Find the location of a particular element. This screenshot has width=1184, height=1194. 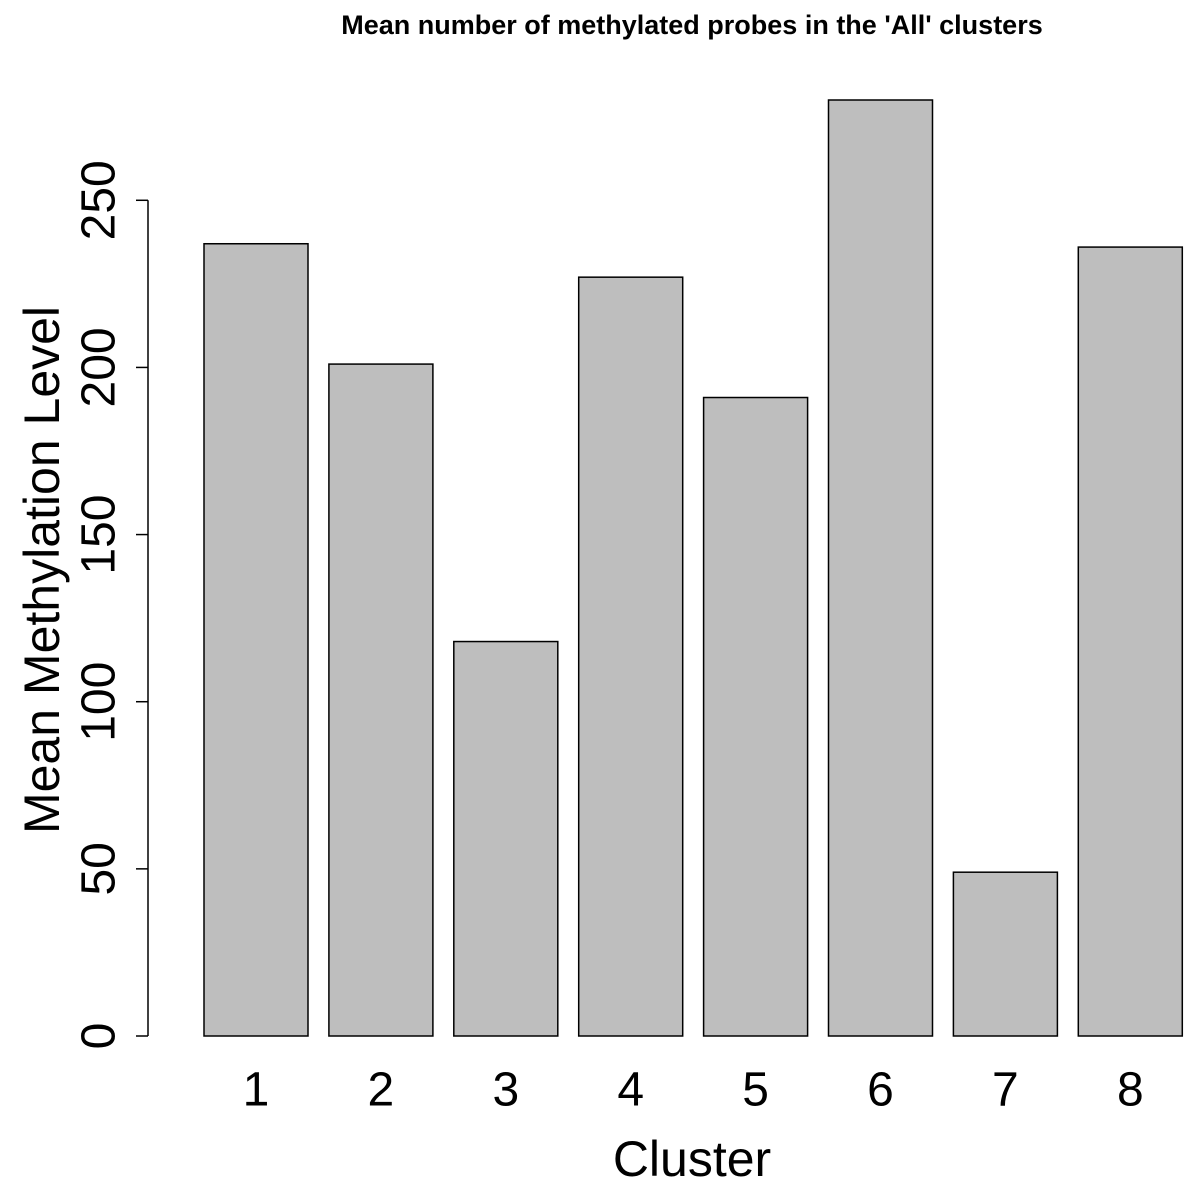

y-axis-title: Mean Methylation Level is located at coordinates (42, 570).